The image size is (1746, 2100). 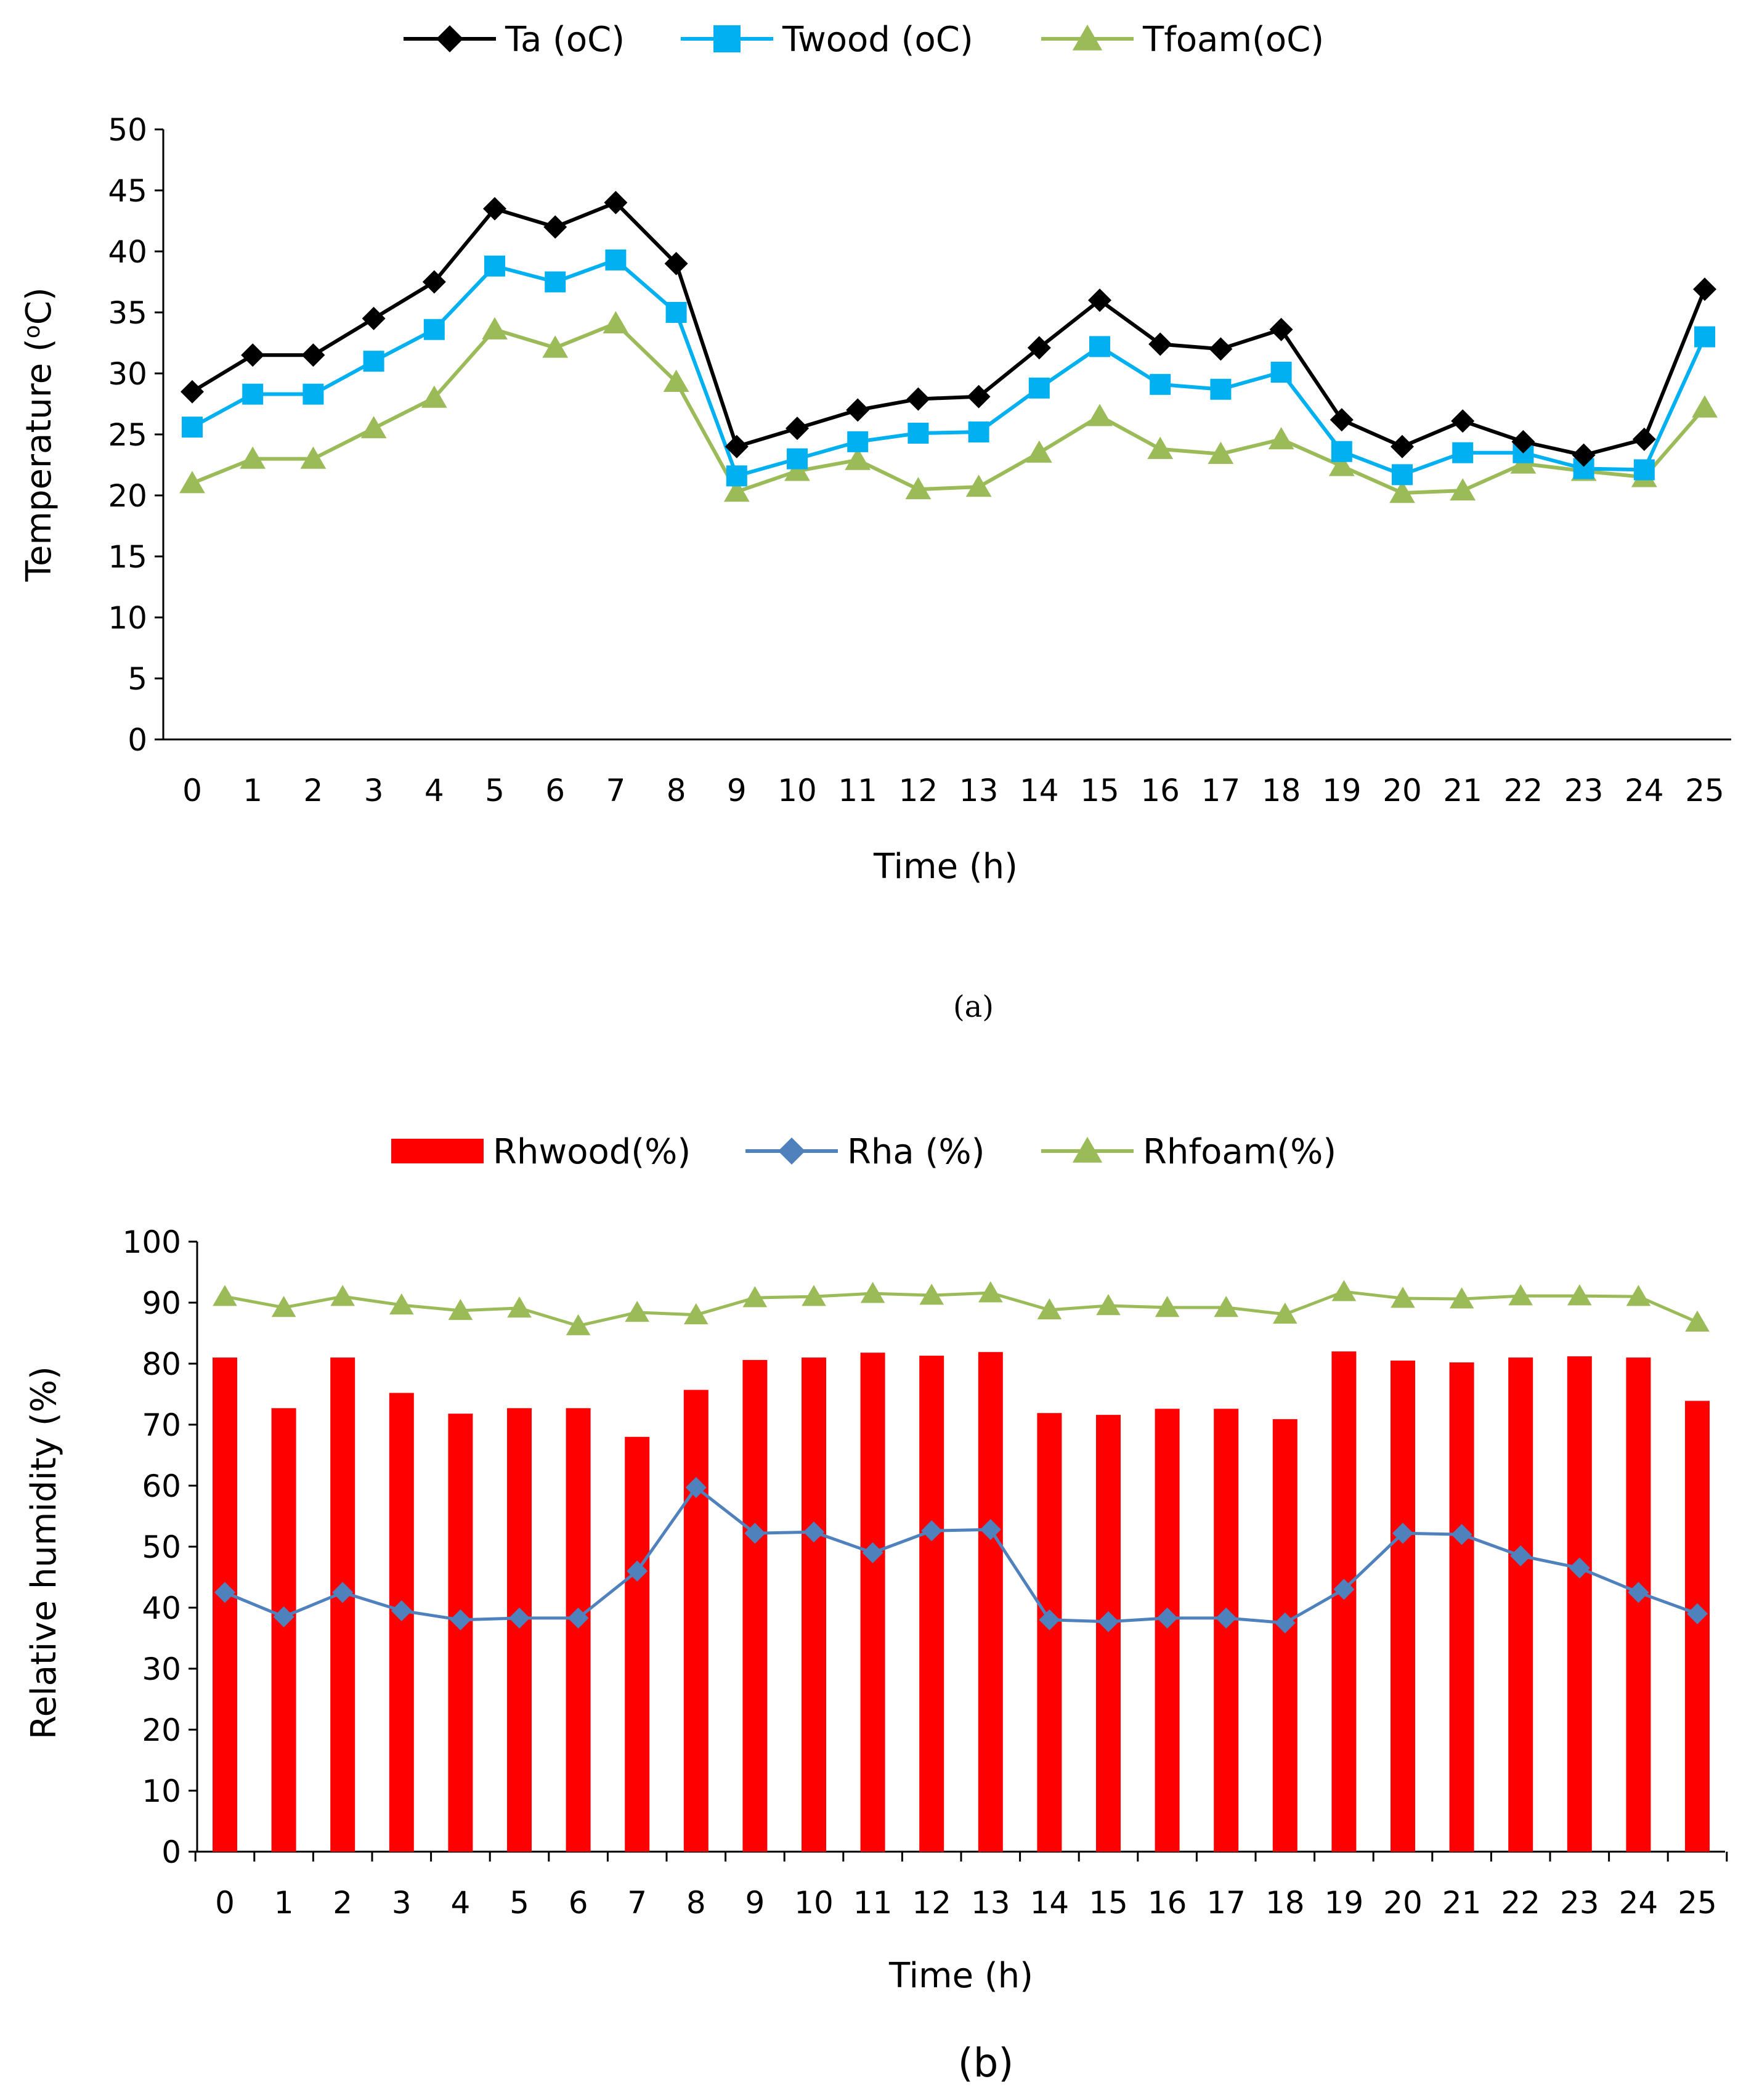 I want to click on temperature-y-axis-title: Temperature (oC), so click(x=39, y=434).